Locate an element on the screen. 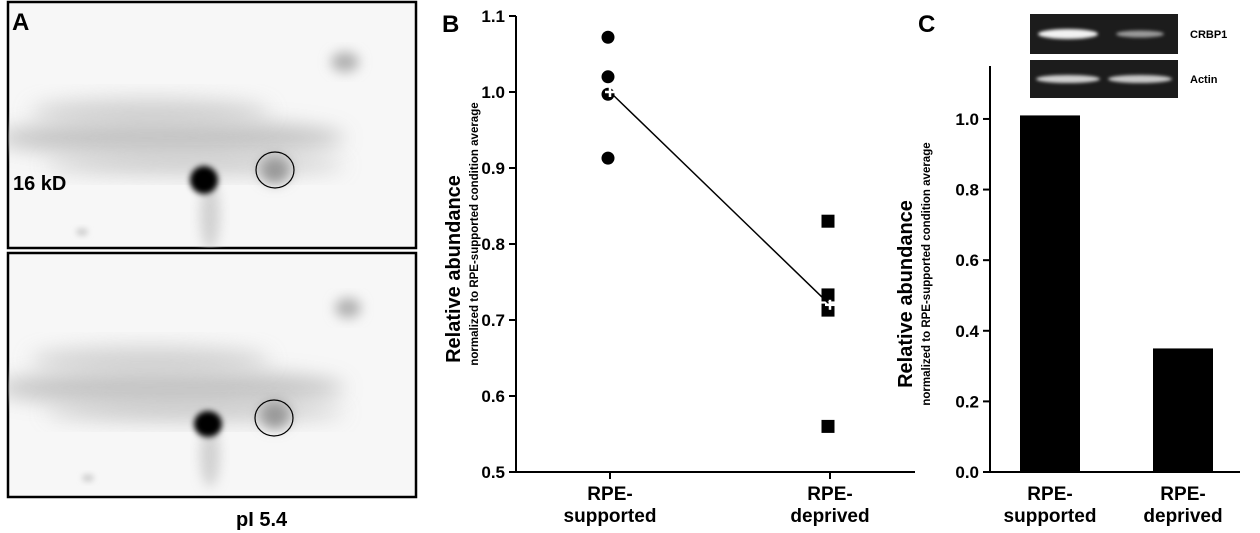 The width and height of the screenshot is (1260, 533). spot-circle-top is located at coordinates (275, 170).